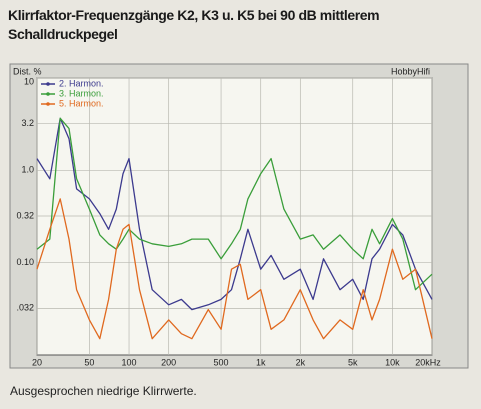 This screenshot has width=481, height=409. I want to click on y-tick-label: 3.2, so click(27, 123).